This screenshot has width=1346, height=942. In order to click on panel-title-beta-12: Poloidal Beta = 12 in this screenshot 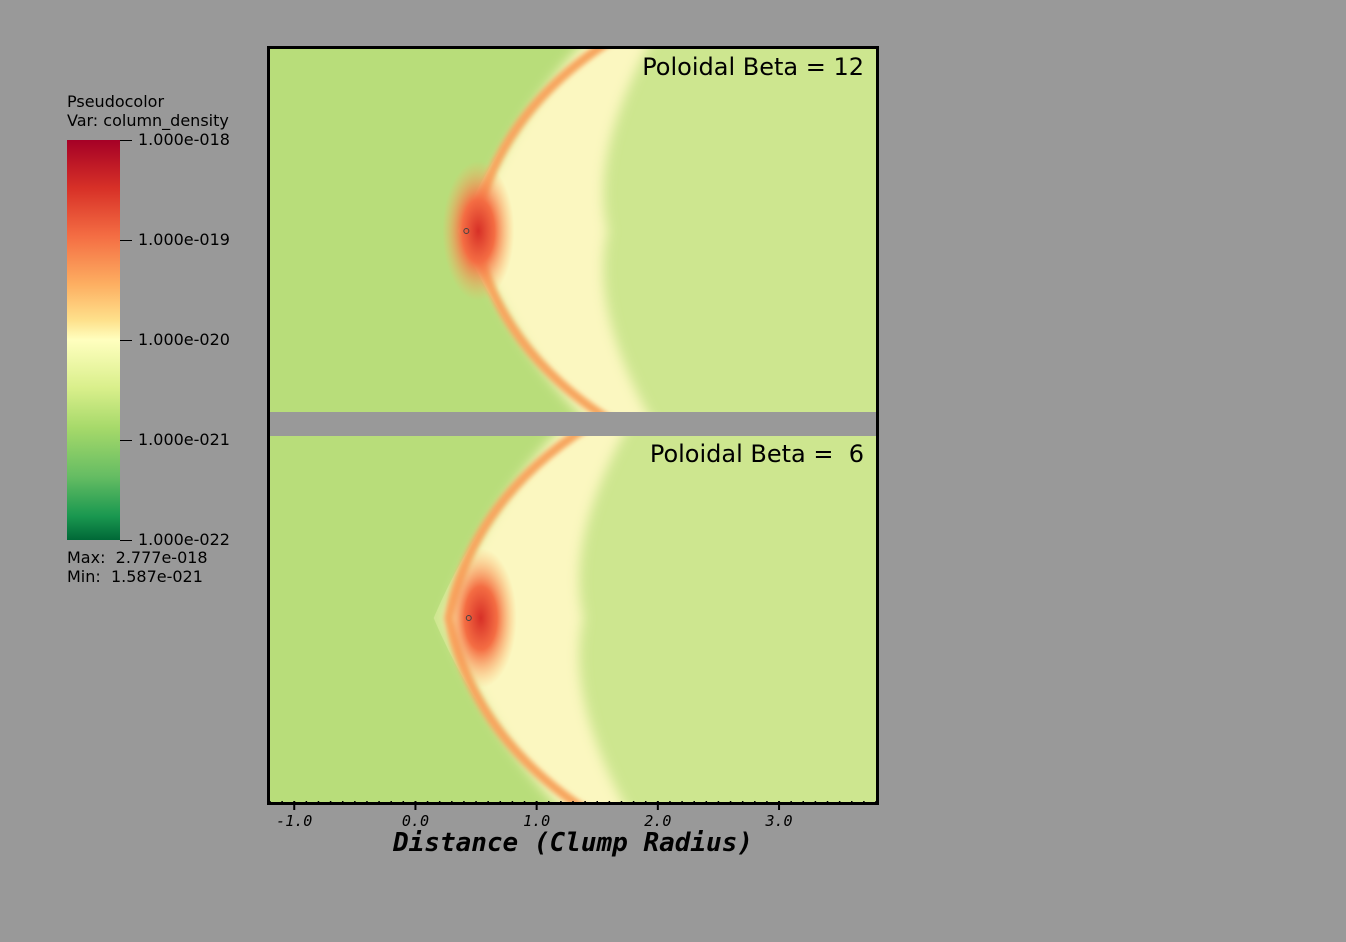, I will do `click(753, 67)`.